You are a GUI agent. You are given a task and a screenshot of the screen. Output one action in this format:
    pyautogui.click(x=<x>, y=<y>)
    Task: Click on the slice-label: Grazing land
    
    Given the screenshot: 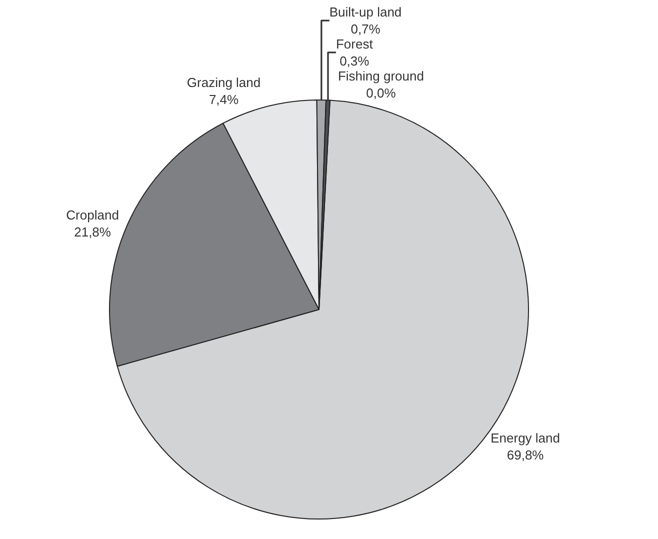 What is the action you would take?
    pyautogui.click(x=223, y=82)
    